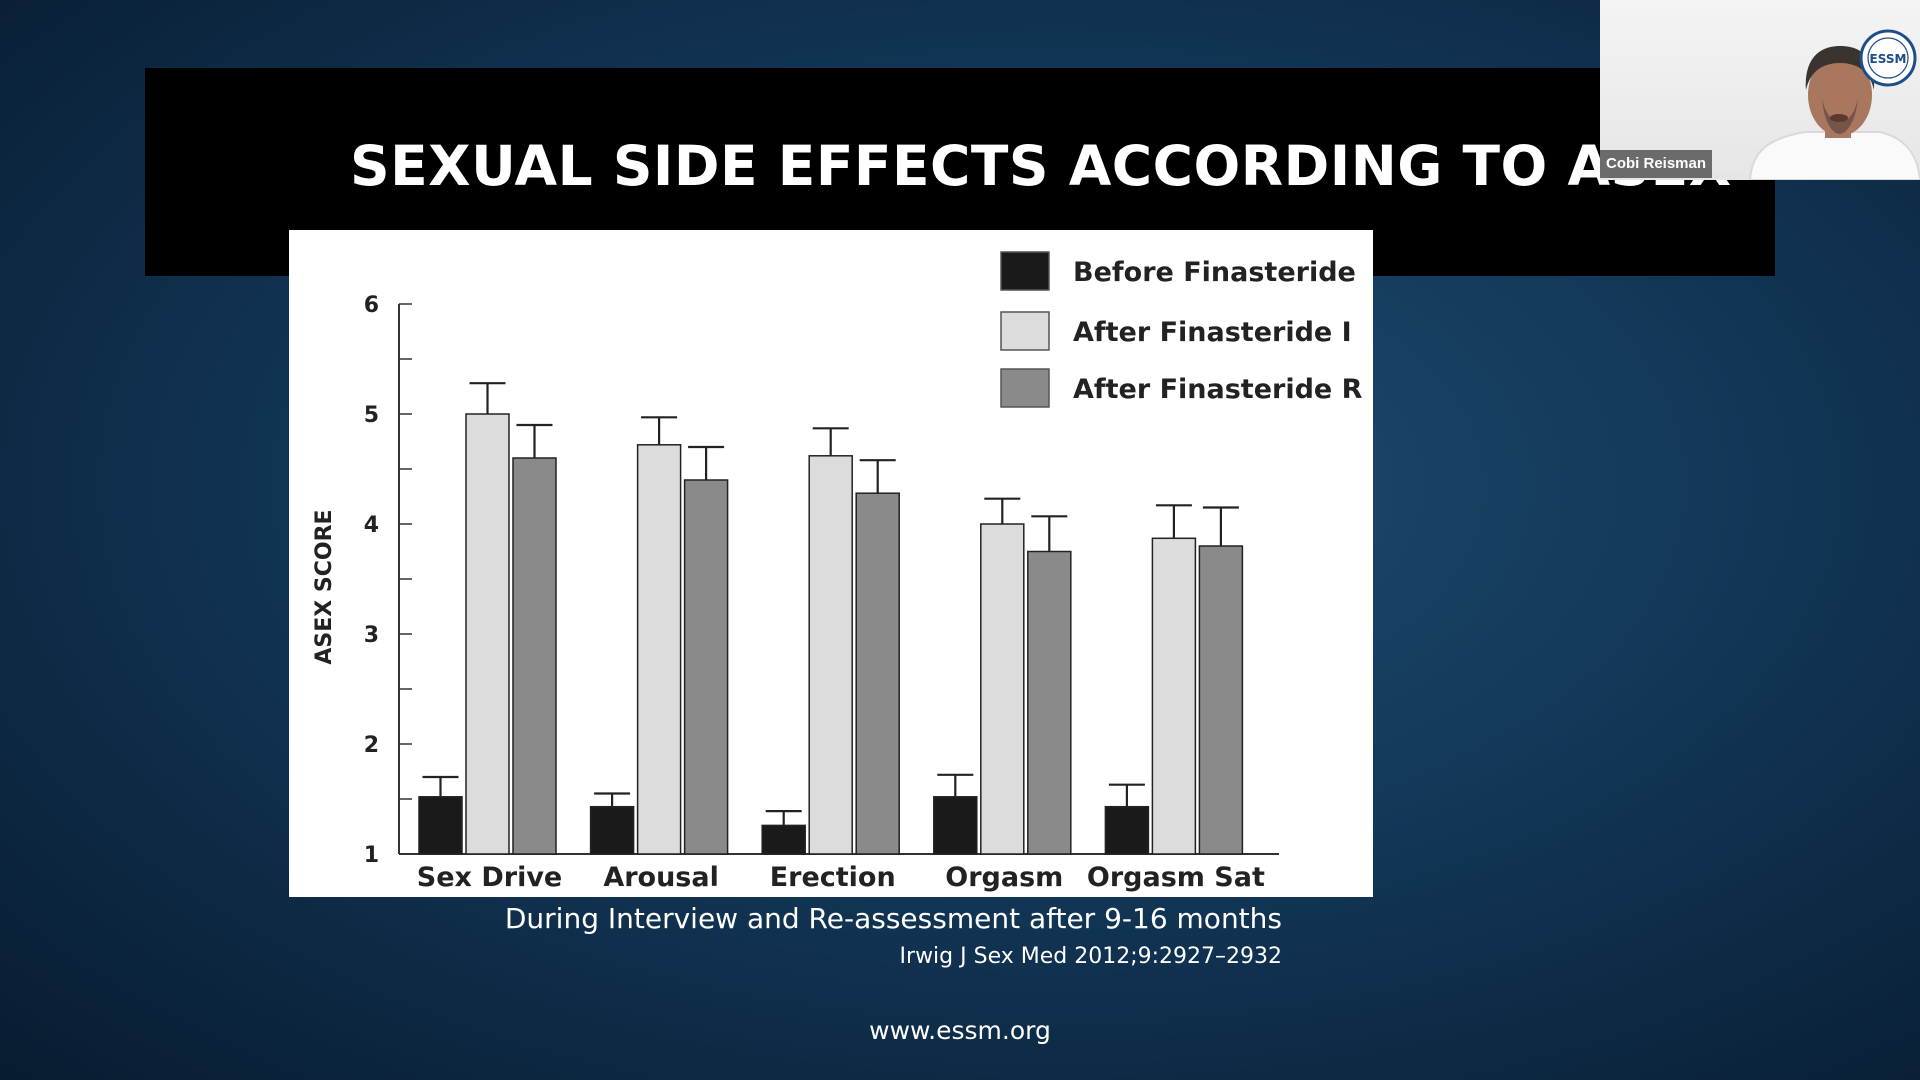  I want to click on essm-logo-icon: ESSM, so click(1888, 58).